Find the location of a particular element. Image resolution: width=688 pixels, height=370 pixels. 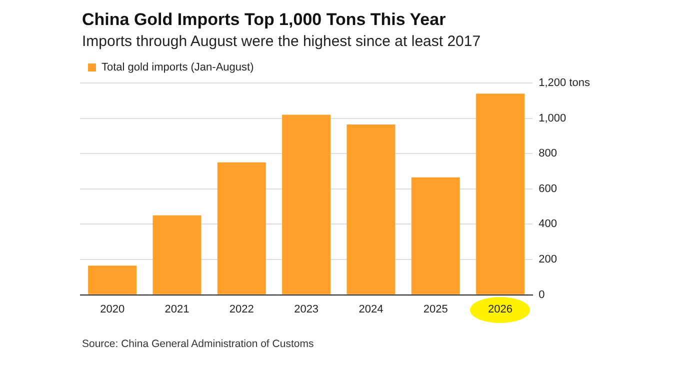

x-tick-label: 2024 is located at coordinates (371, 309).